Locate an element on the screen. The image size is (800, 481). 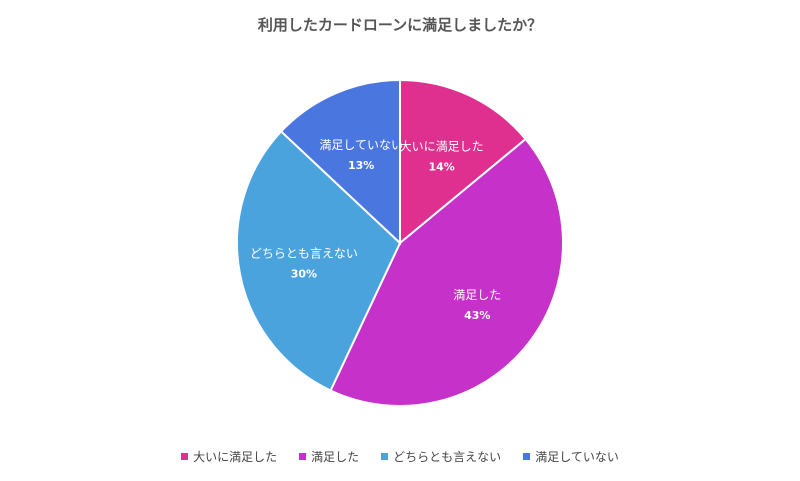
slice-value-label: 14% is located at coordinates (441, 167).